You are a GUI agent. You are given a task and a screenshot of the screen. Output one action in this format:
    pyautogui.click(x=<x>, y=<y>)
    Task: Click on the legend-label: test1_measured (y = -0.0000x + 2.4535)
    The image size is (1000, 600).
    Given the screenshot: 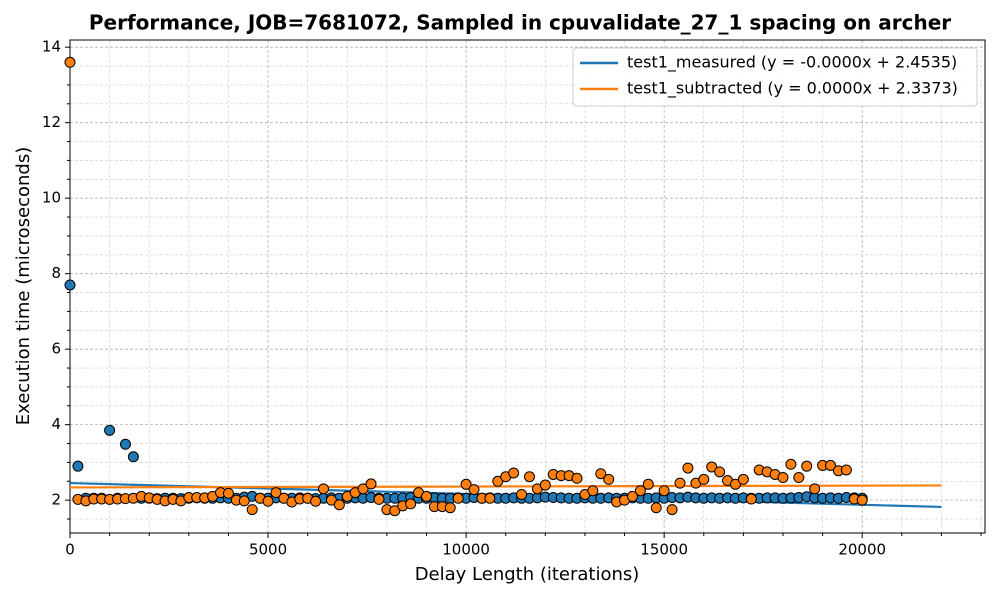 What is the action you would take?
    pyautogui.click(x=792, y=63)
    